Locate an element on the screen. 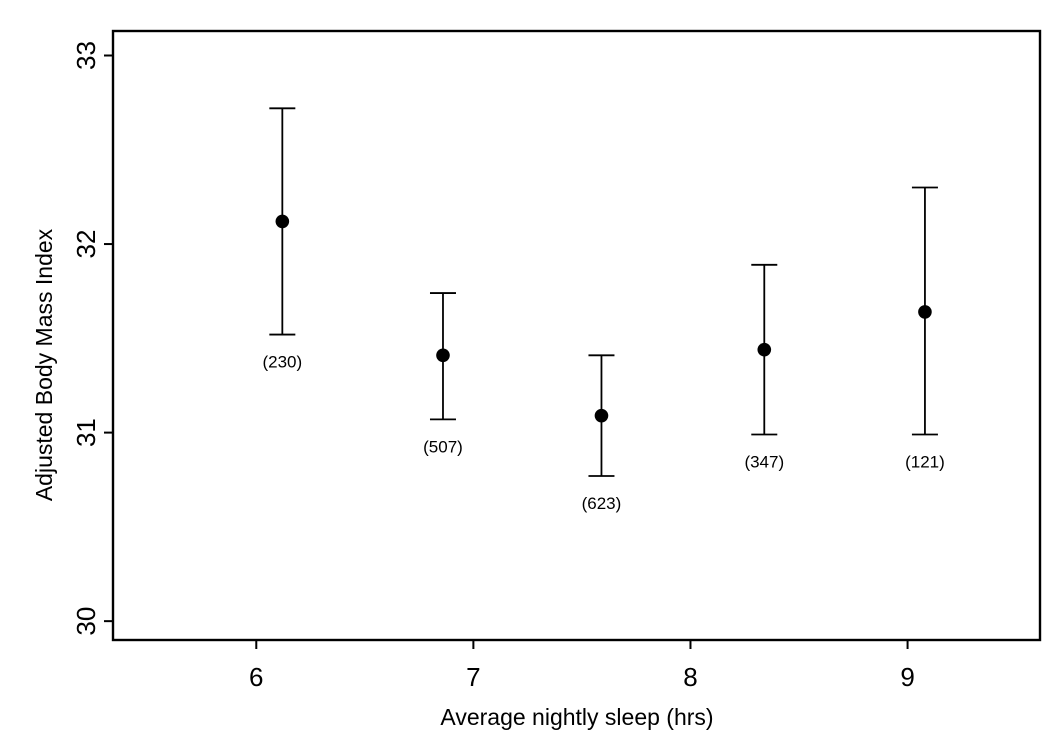 The height and width of the screenshot is (748, 1055). x-axis-tick-label: 6 is located at coordinates (256, 677).